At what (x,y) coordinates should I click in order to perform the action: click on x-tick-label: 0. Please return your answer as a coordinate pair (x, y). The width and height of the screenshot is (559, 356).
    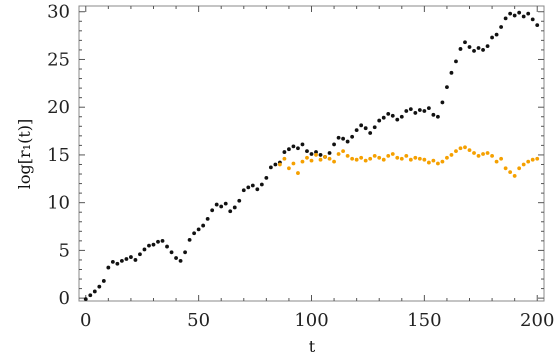
    Looking at the image, I should click on (85, 320).